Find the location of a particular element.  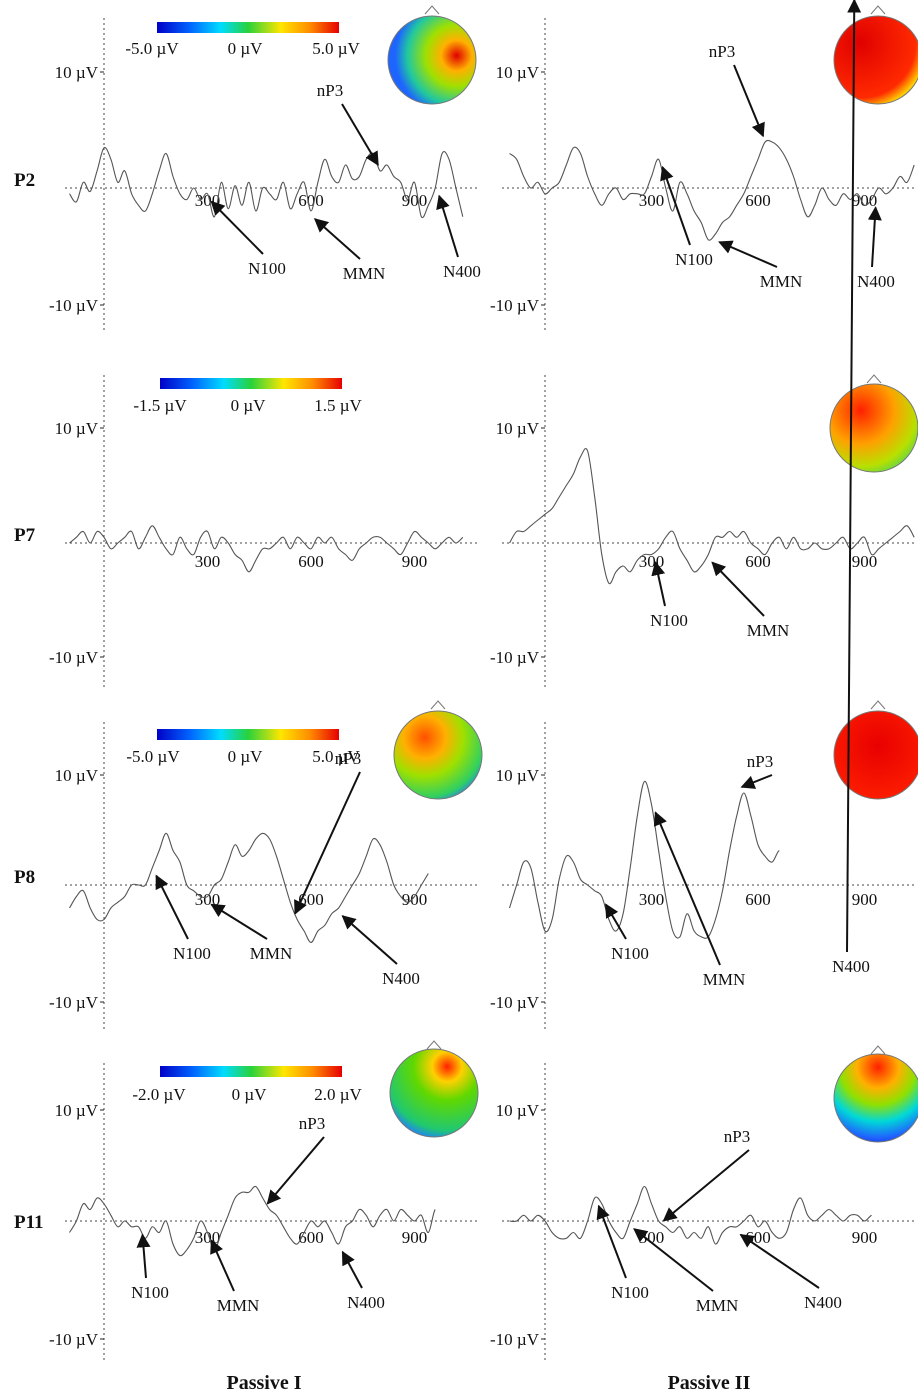

colorbar-p2: -5.0 µV 0 µV 5.0 µV is located at coordinates (243, 40).